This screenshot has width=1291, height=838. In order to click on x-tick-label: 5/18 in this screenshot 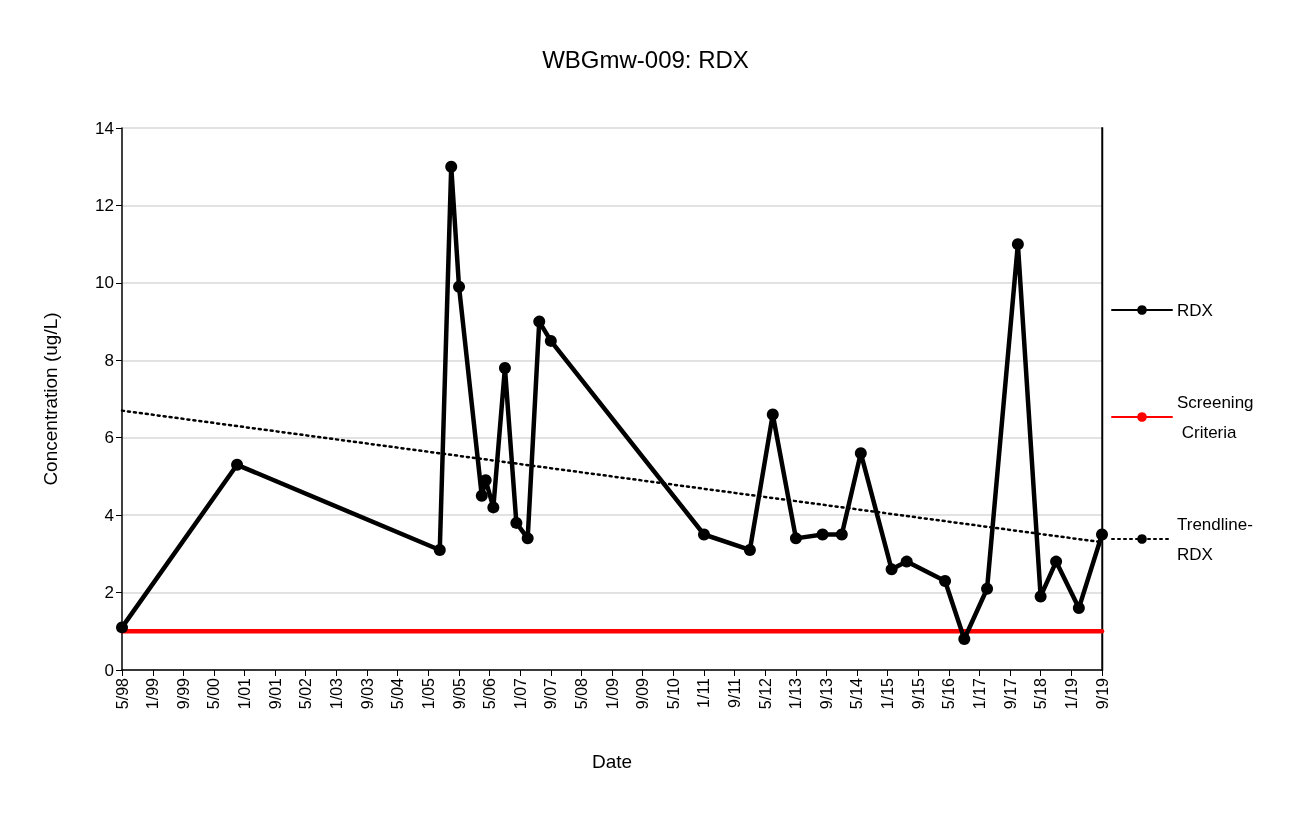, I will do `click(1041, 693)`.